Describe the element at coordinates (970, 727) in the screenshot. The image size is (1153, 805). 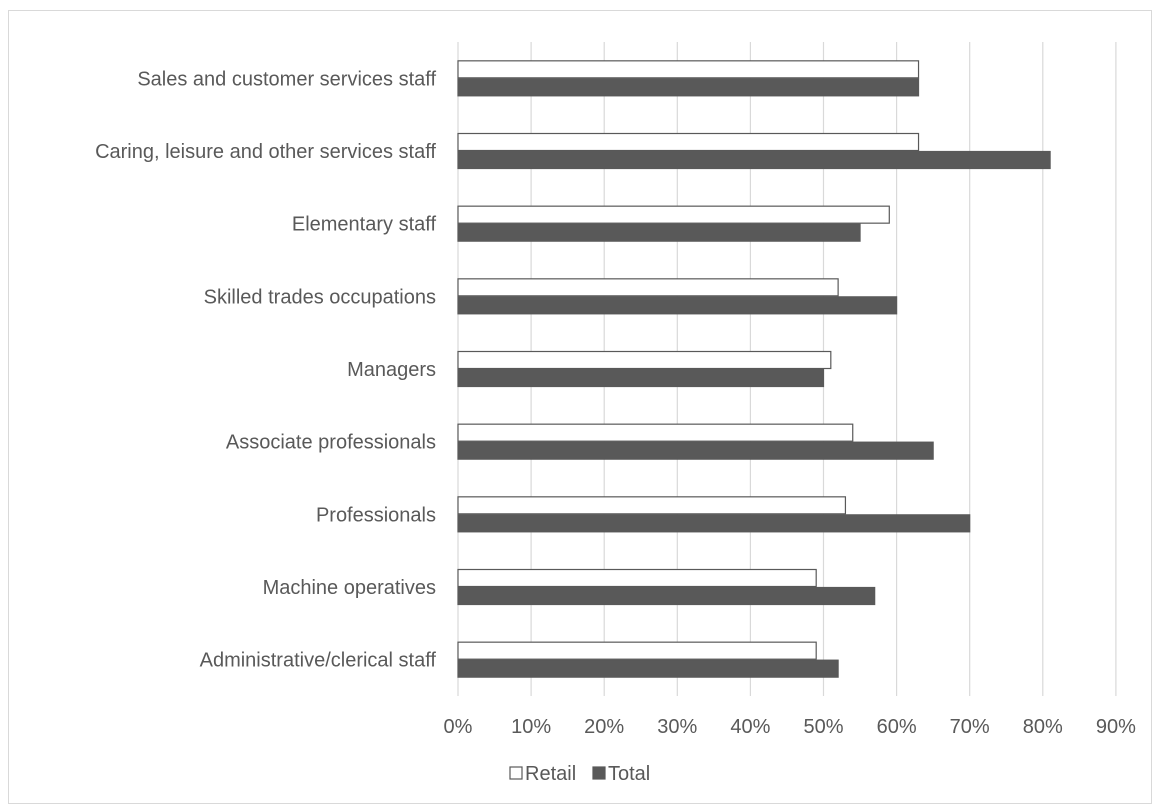
I see `x-tick-label: 70%` at that location.